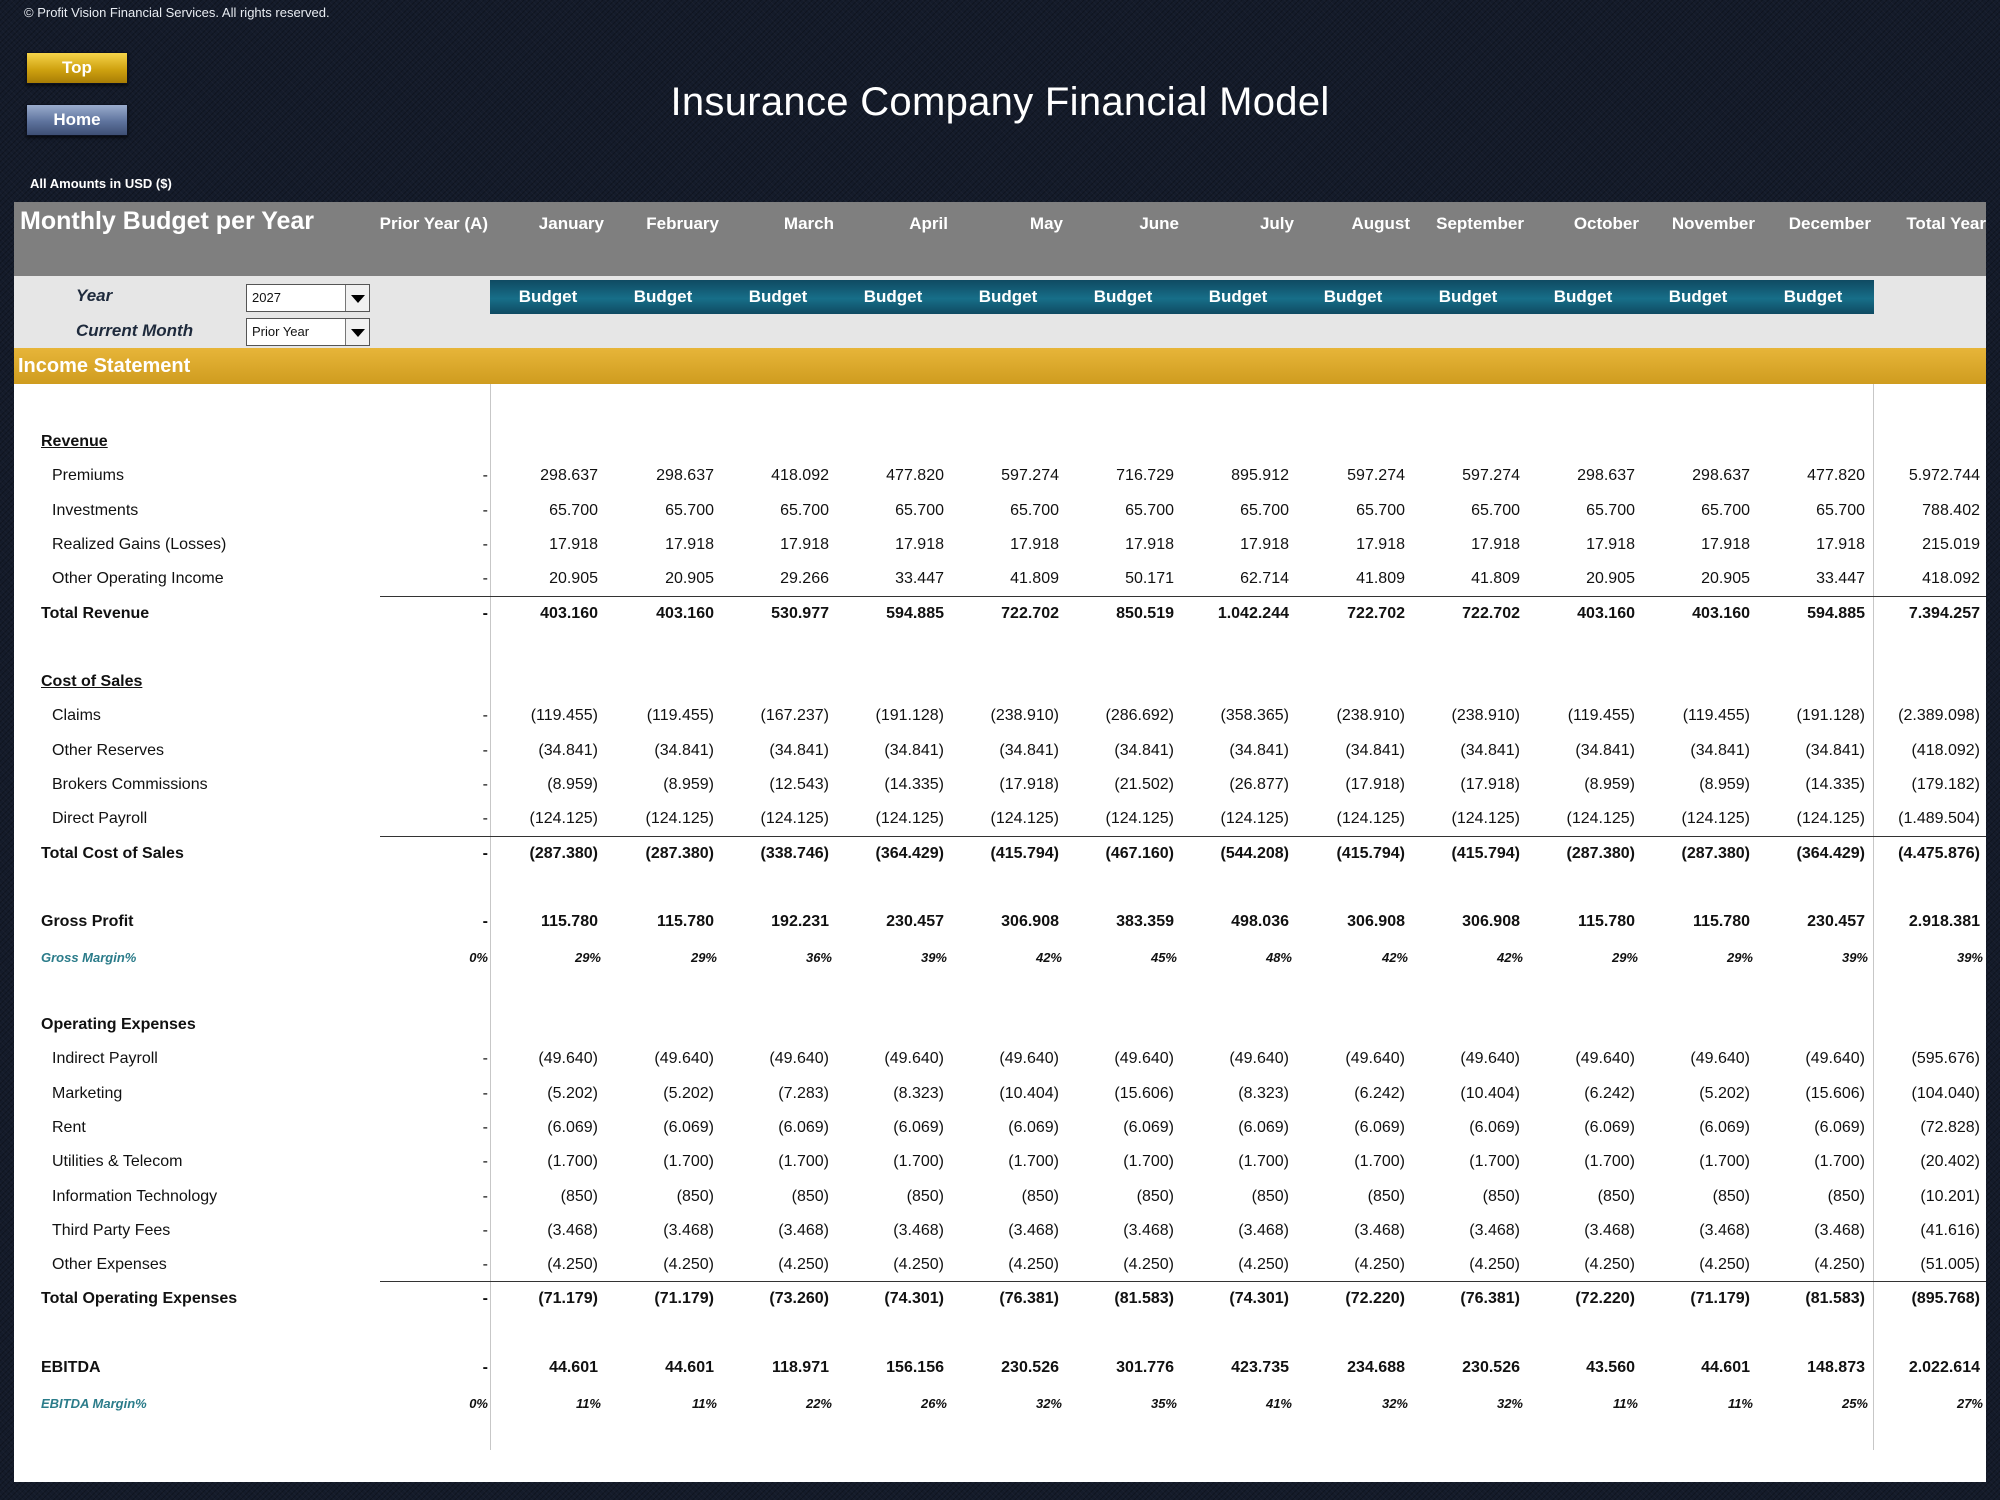 This screenshot has height=1500, width=2000. Describe the element at coordinates (1831, 715) in the screenshot. I see `table-cell: (191.128)` at that location.